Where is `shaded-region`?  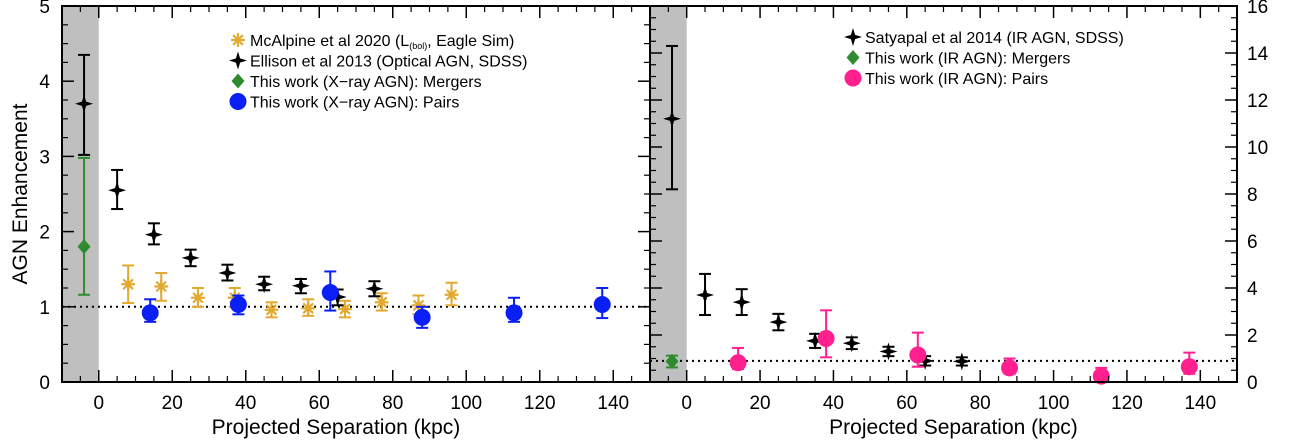 shaded-region is located at coordinates (80, 194).